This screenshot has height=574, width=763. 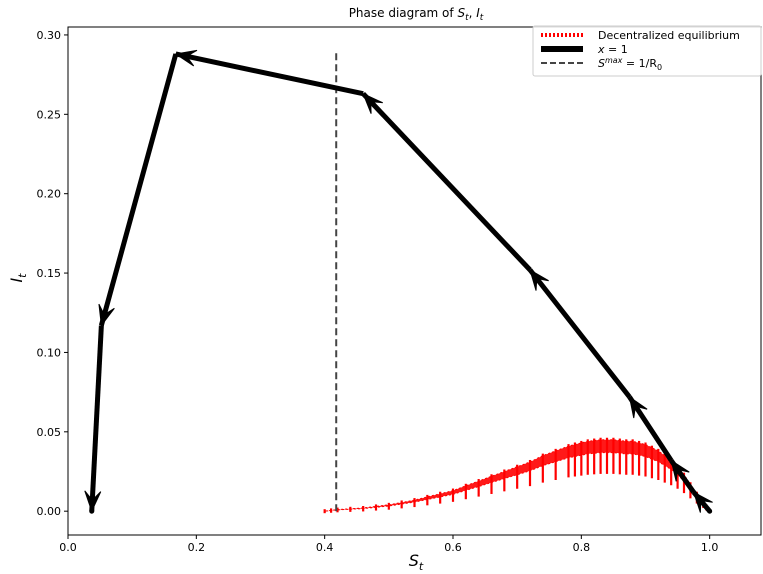 What do you see at coordinates (49, 273) in the screenshot?
I see `y-tick-label: 0.15` at bounding box center [49, 273].